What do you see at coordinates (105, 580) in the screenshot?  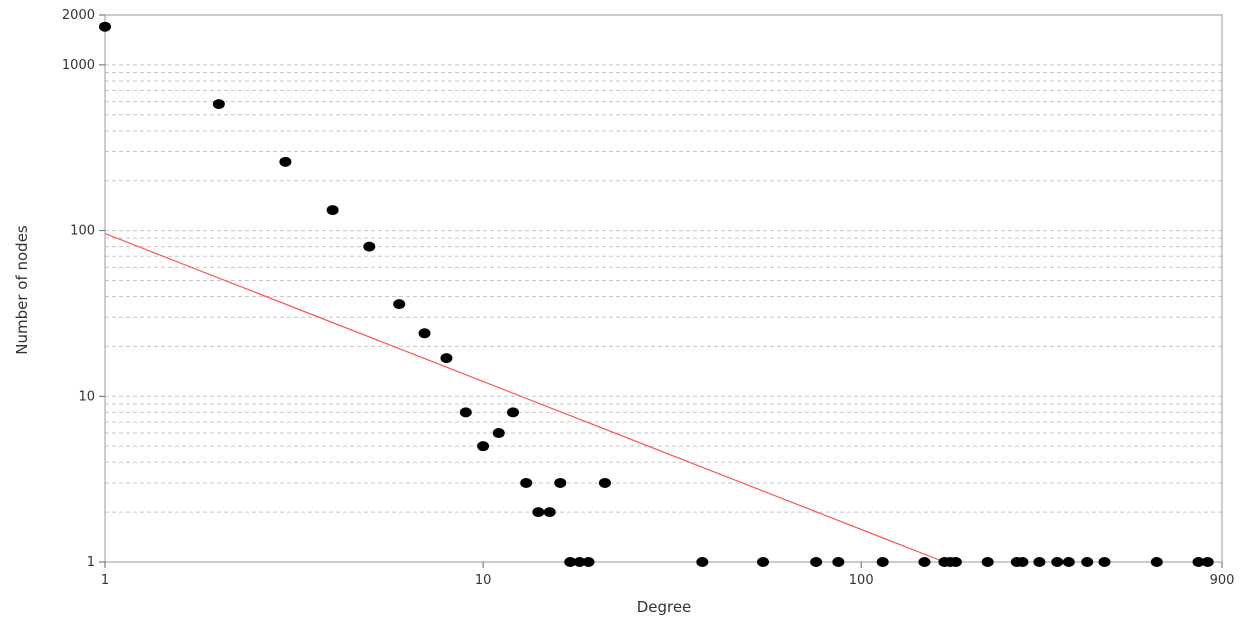 I see `x-tick-label: 1` at bounding box center [105, 580].